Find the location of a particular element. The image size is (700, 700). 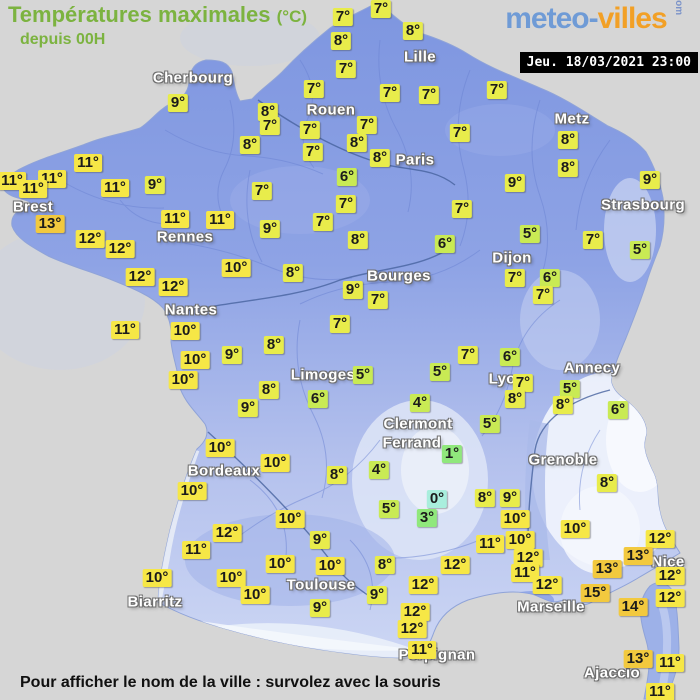

temp-label: 3° is located at coordinates (427, 518).